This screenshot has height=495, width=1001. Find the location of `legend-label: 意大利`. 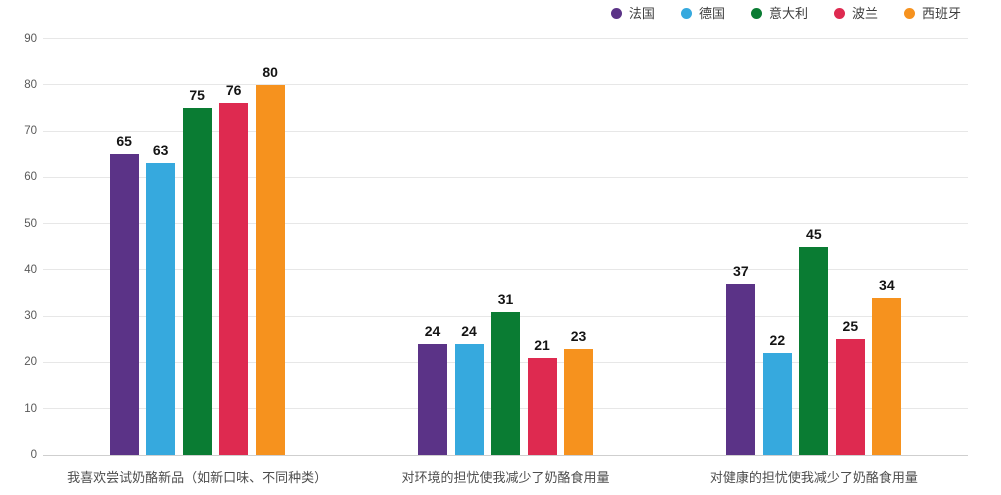

legend-label: 意大利 is located at coordinates (788, 13).